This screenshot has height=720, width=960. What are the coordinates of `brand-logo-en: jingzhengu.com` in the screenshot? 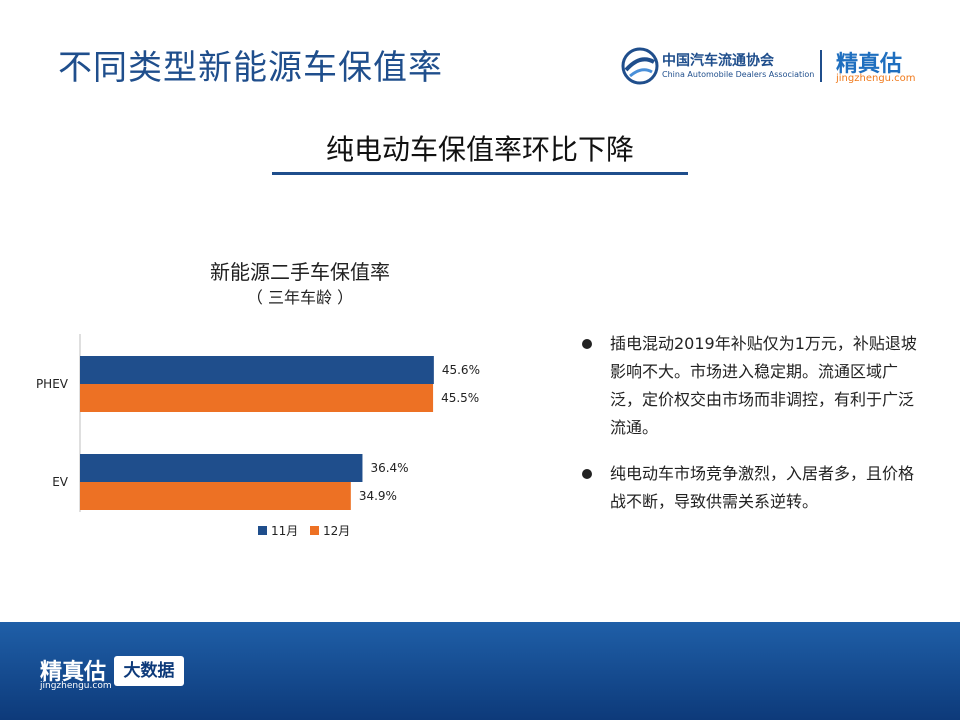 It's located at (876, 78).